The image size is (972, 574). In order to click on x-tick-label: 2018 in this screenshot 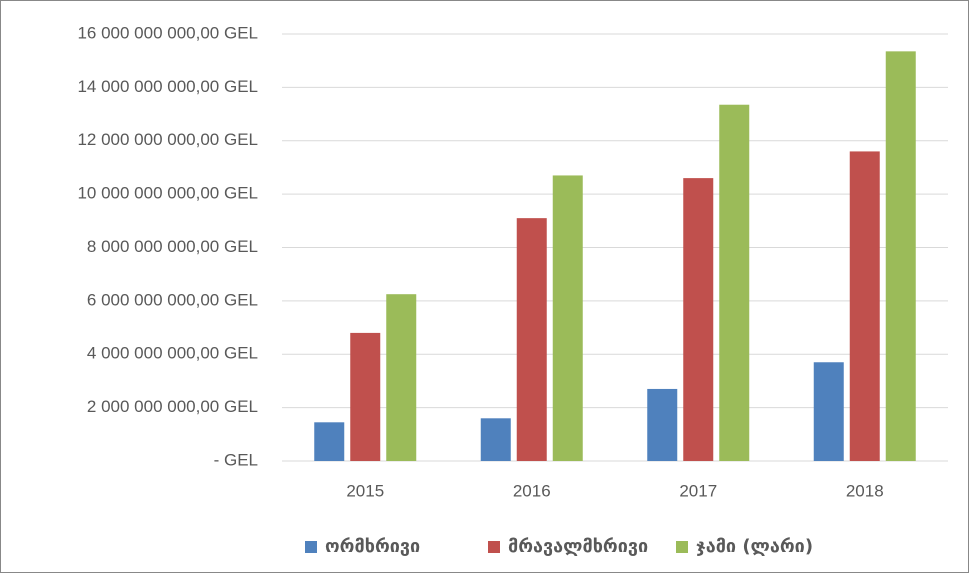, I will do `click(865, 490)`.